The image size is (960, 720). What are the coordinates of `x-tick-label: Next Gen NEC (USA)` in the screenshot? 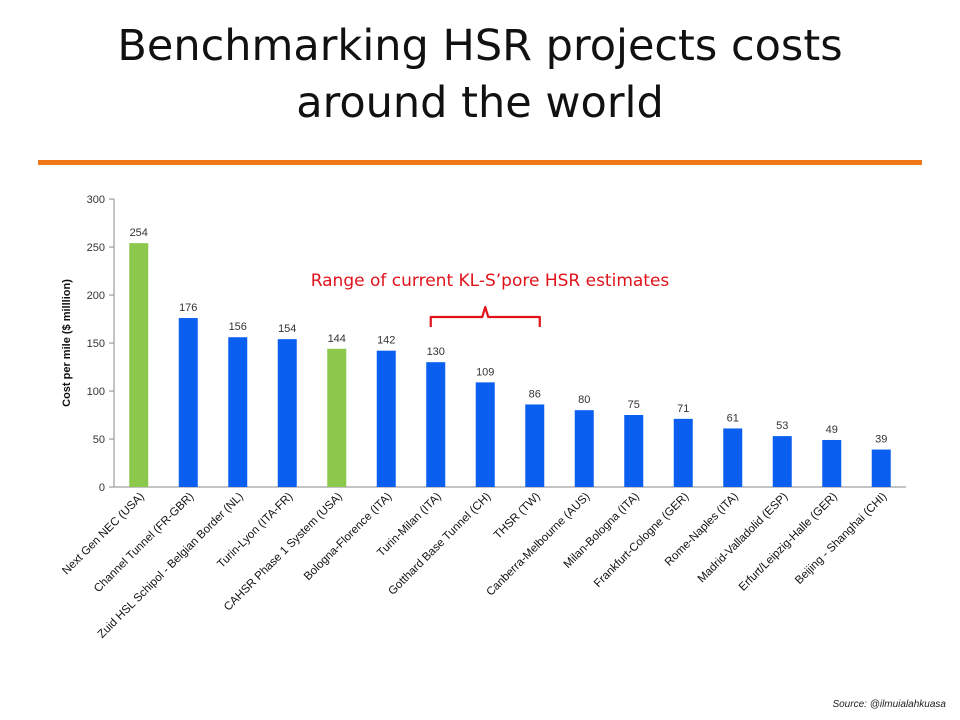 It's located at (103, 534).